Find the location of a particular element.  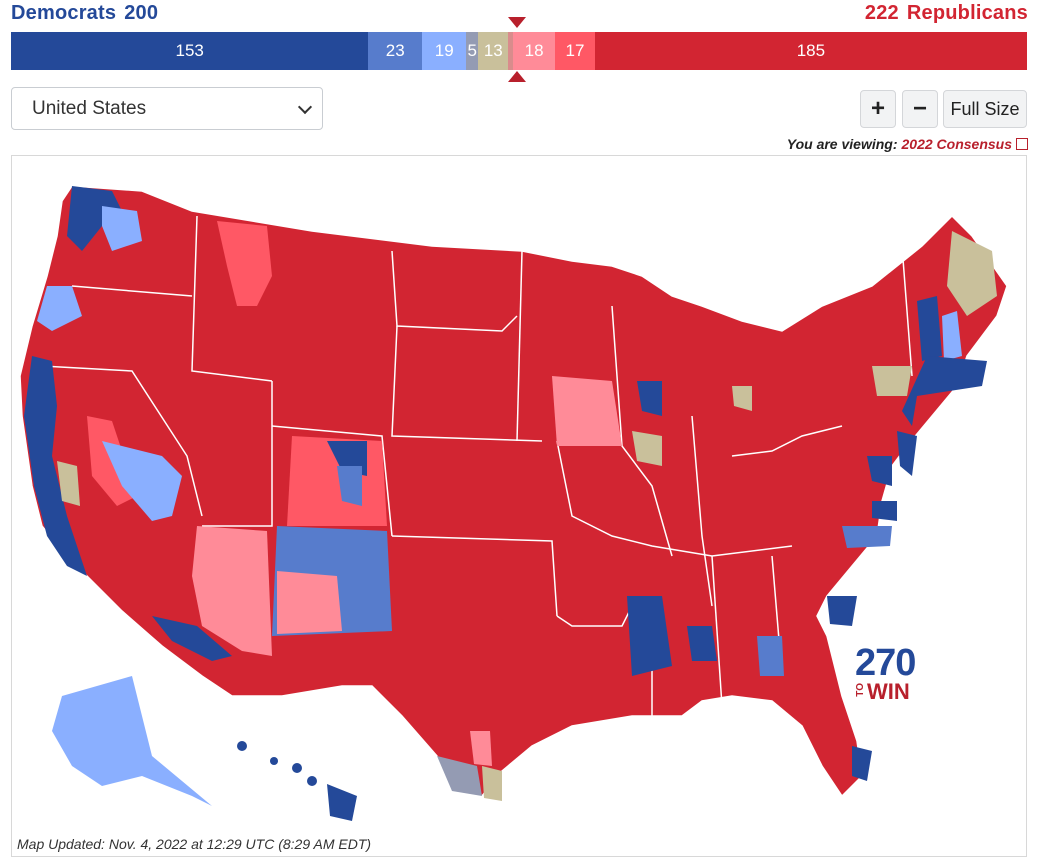

fl-safe-dem is located at coordinates (862, 763).